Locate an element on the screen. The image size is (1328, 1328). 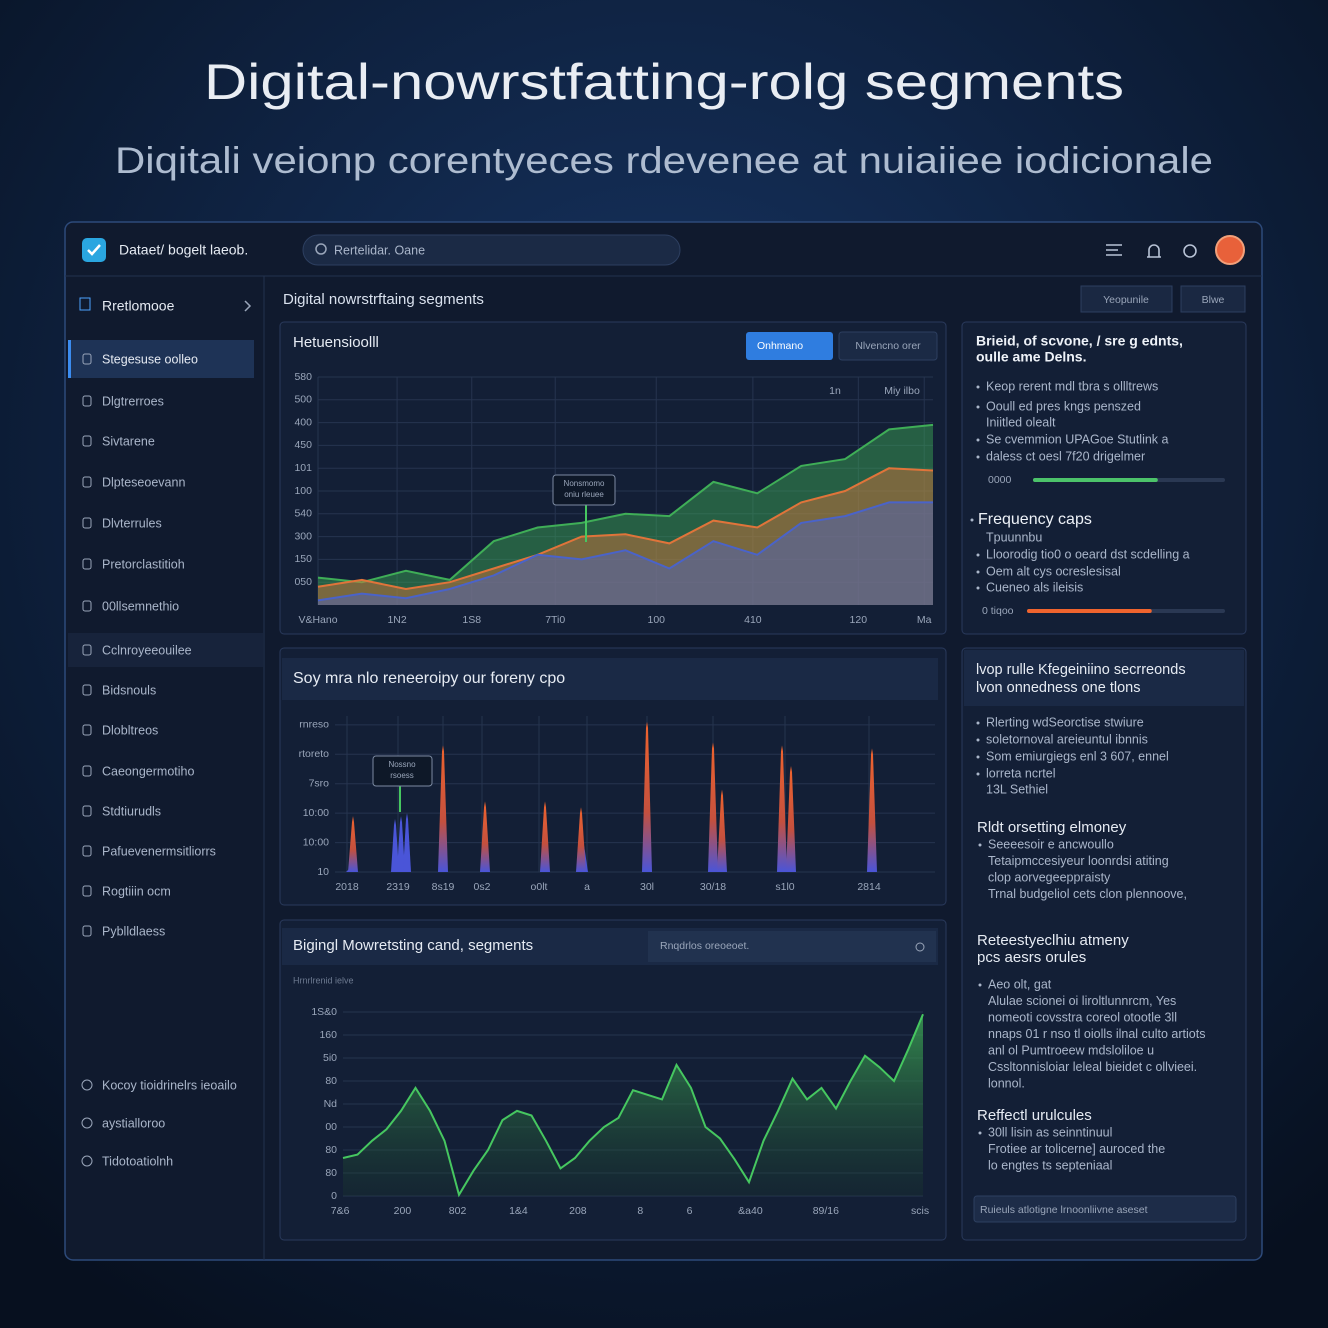
sidebar-item: Cclnroyeeouilee is located at coordinates (147, 650).